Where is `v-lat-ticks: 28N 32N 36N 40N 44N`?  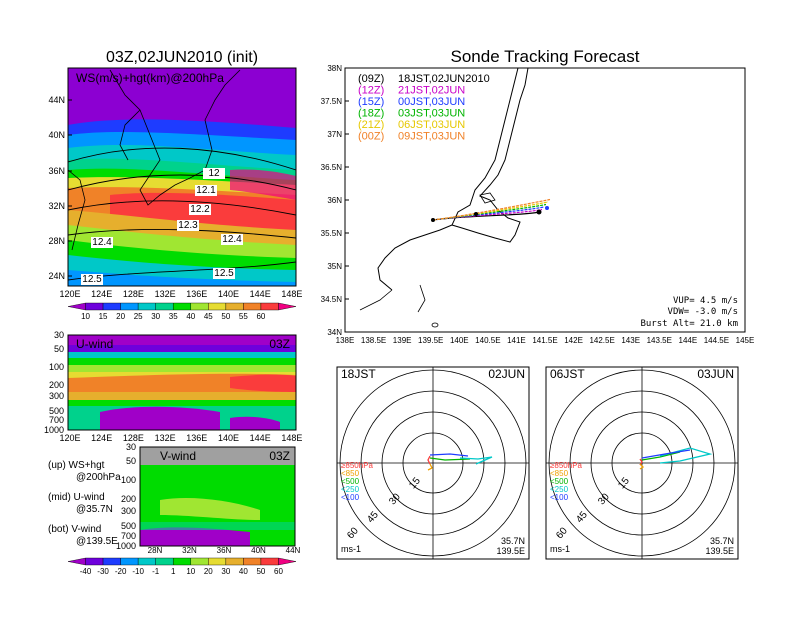
v-lat-ticks: 28N 32N 36N 40N 44N is located at coordinates (224, 550).